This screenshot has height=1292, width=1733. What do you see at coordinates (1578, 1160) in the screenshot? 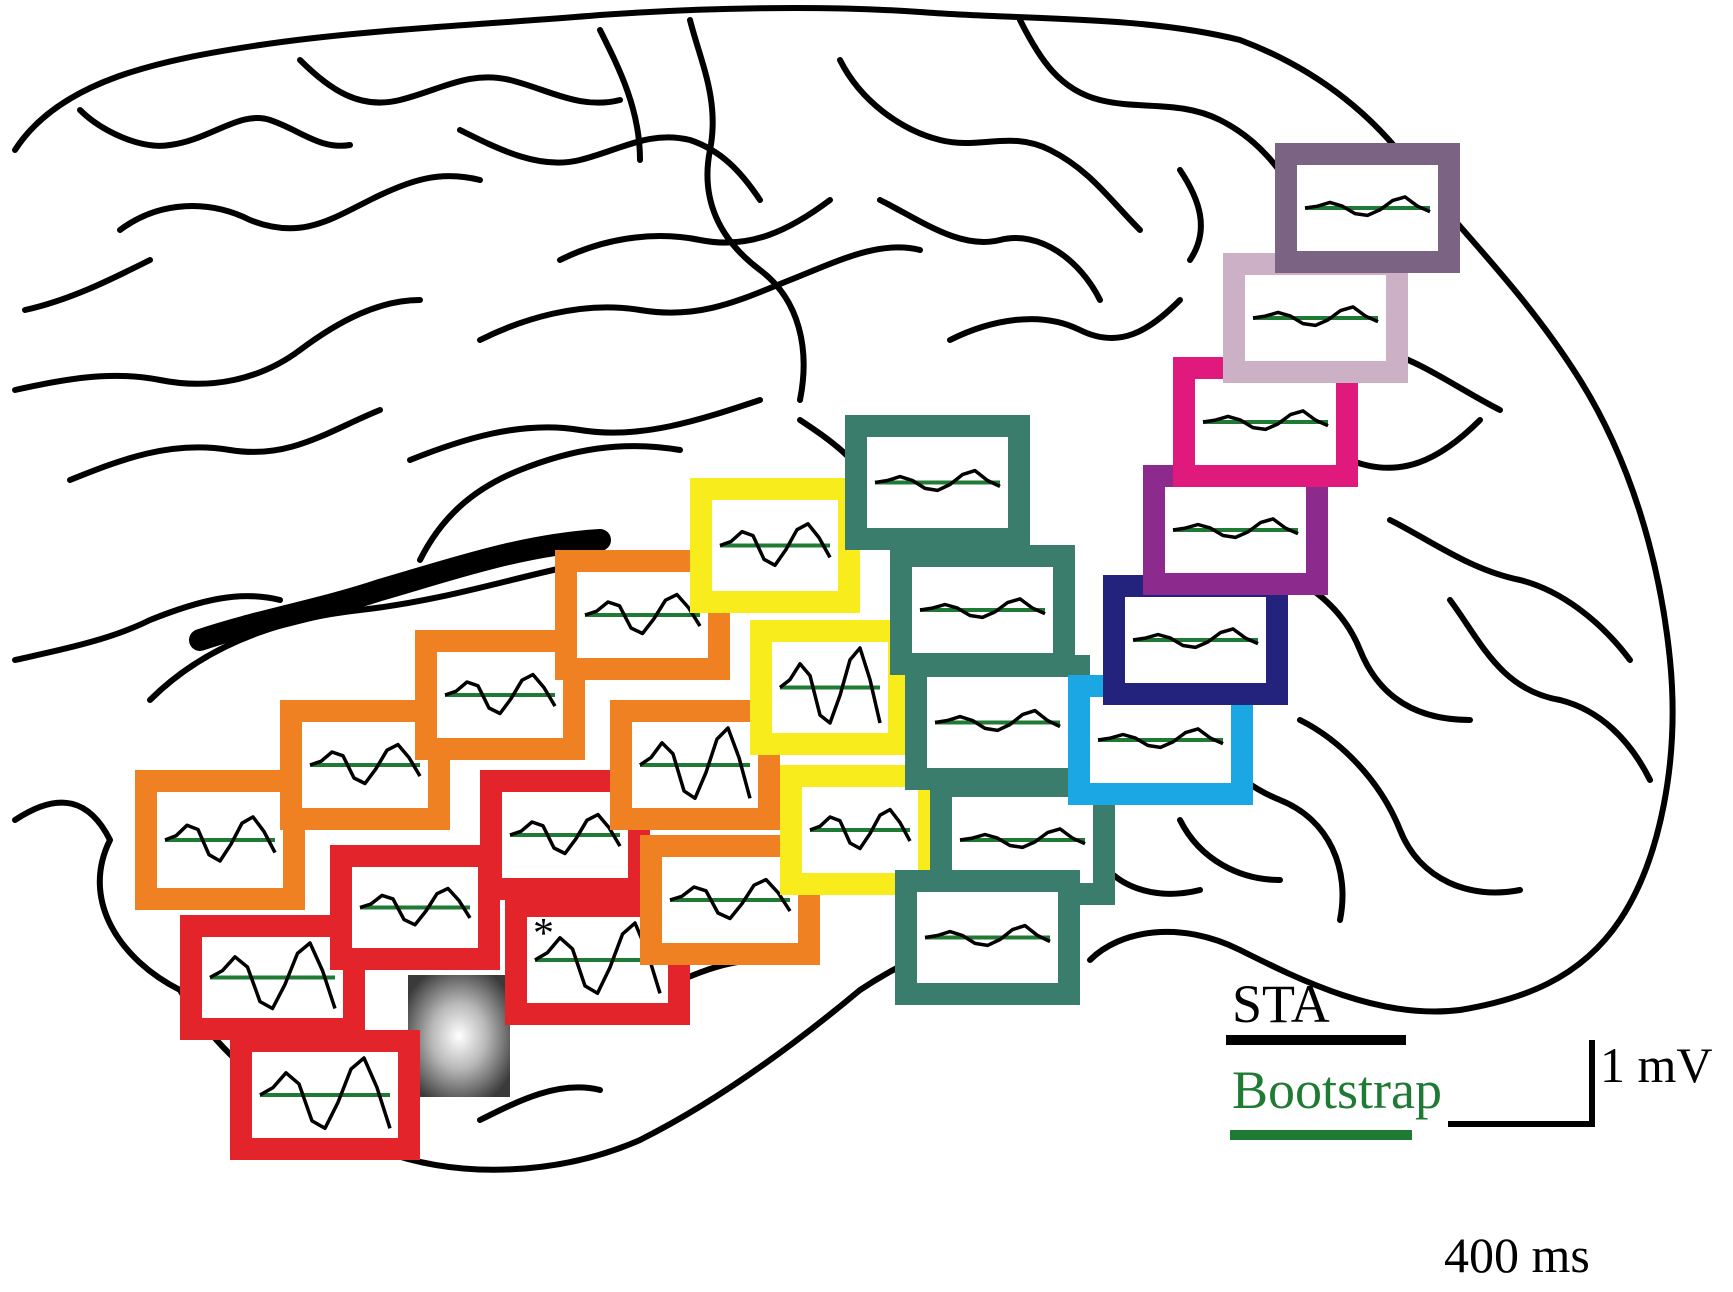
I see `scale-bar: 1 mV 400 ms` at bounding box center [1578, 1160].